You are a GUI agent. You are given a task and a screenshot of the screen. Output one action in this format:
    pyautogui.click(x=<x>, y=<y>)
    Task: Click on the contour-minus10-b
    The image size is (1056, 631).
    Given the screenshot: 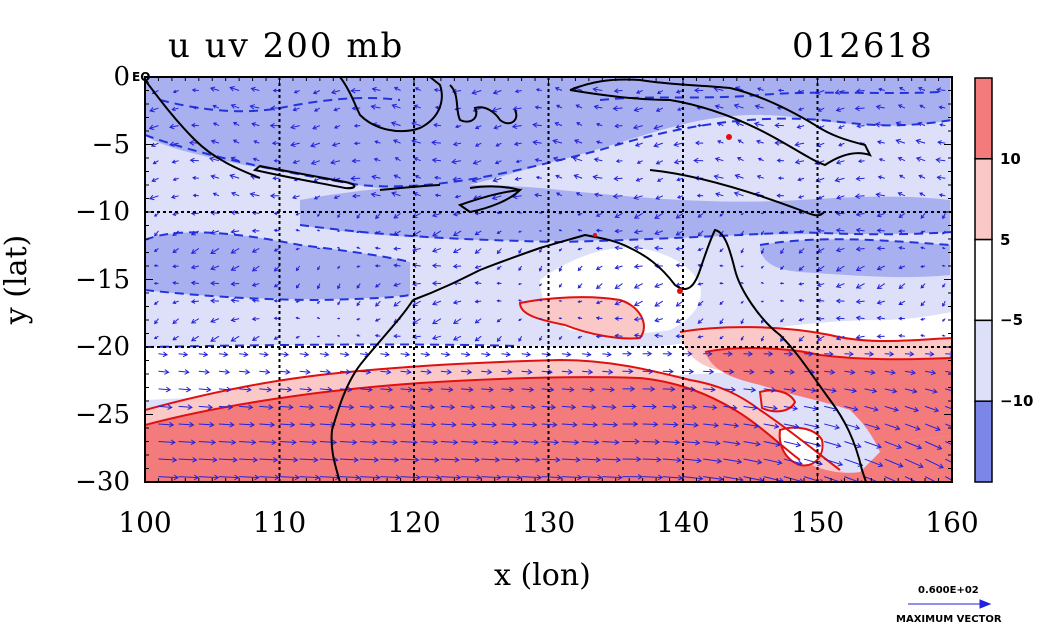 What is the action you would take?
    pyautogui.click(x=278, y=247)
    